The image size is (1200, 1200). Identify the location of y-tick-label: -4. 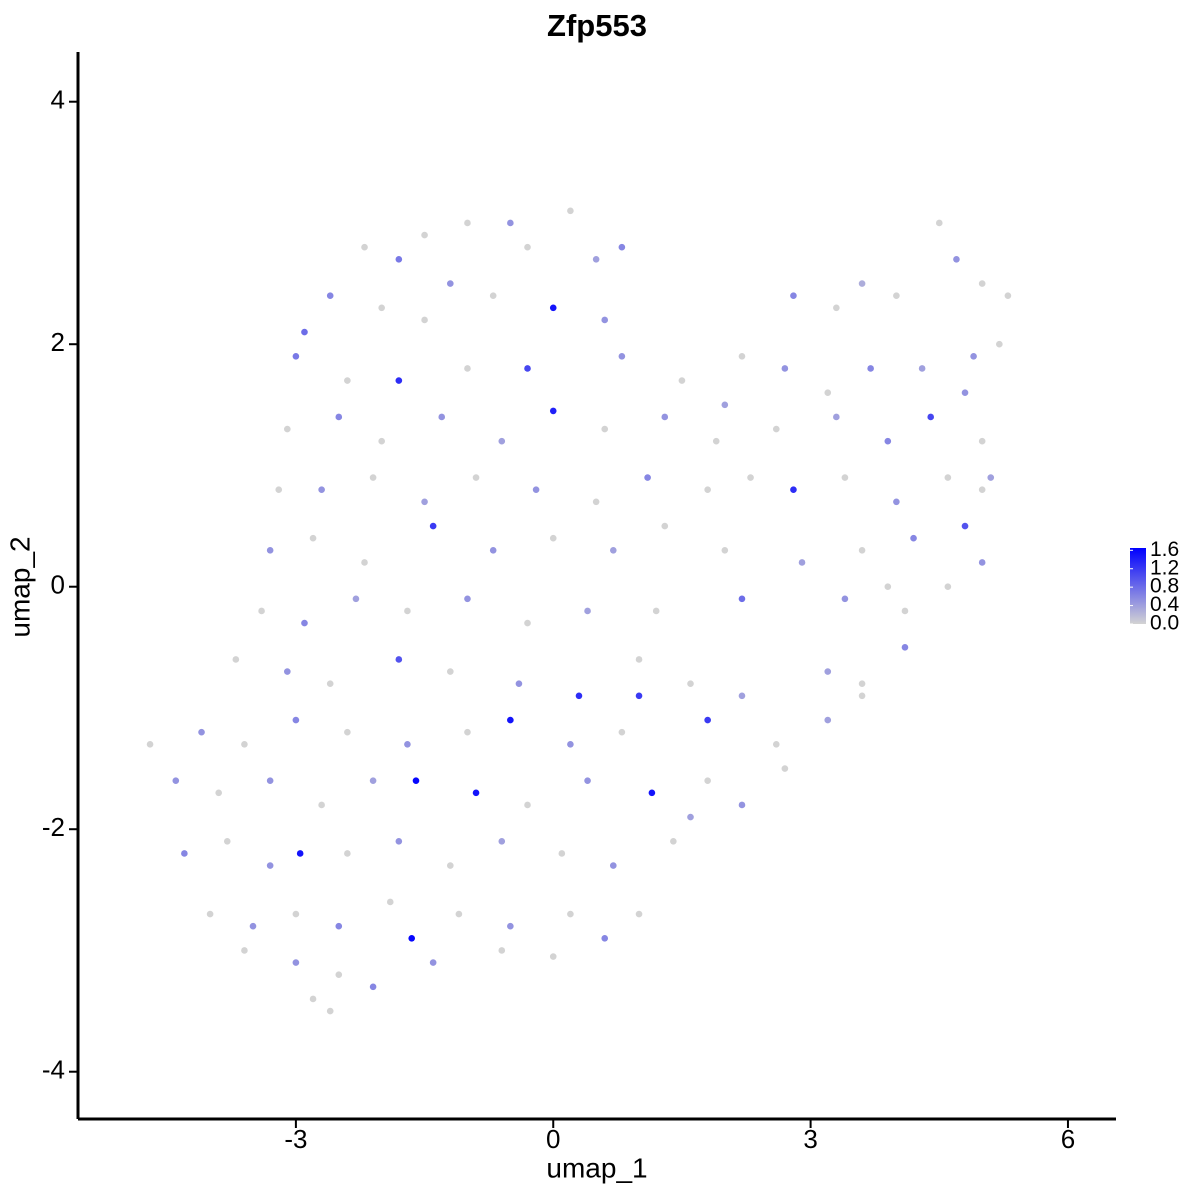
(53, 1070).